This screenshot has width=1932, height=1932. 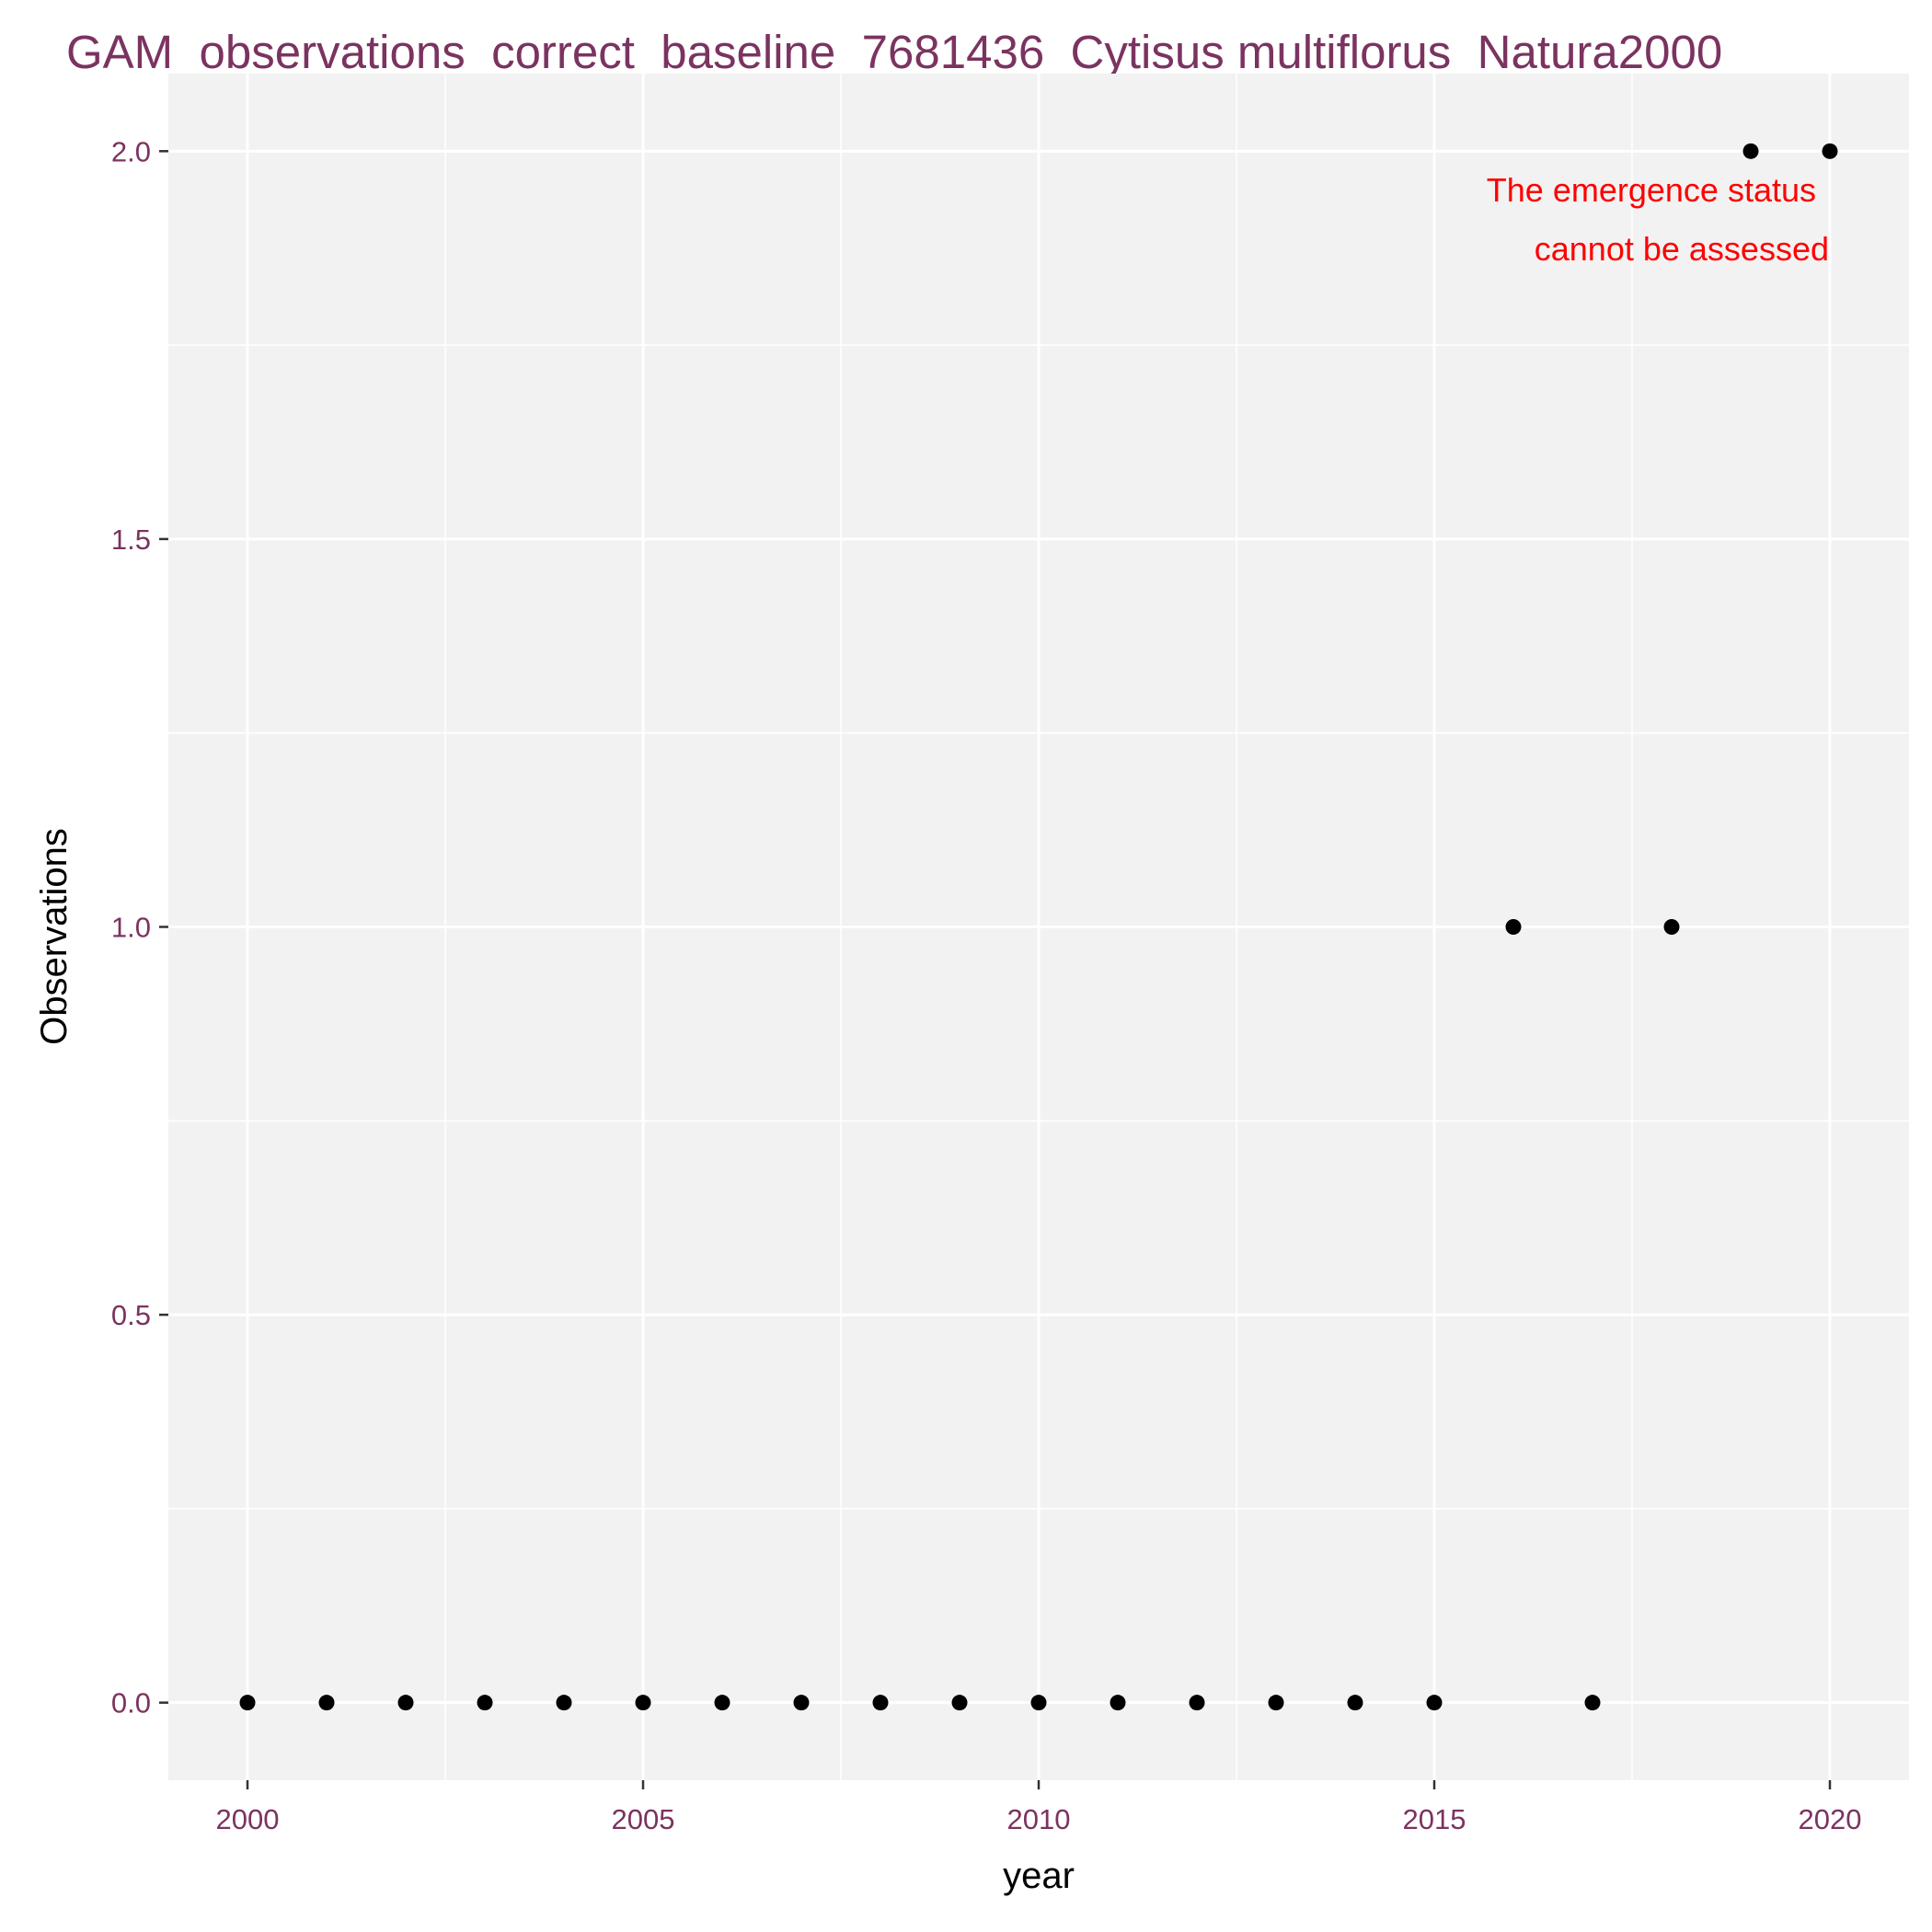 I want to click on x-axis-tick-labels: 2000 2005 2010 2015 2020, so click(x=1039, y=1819).